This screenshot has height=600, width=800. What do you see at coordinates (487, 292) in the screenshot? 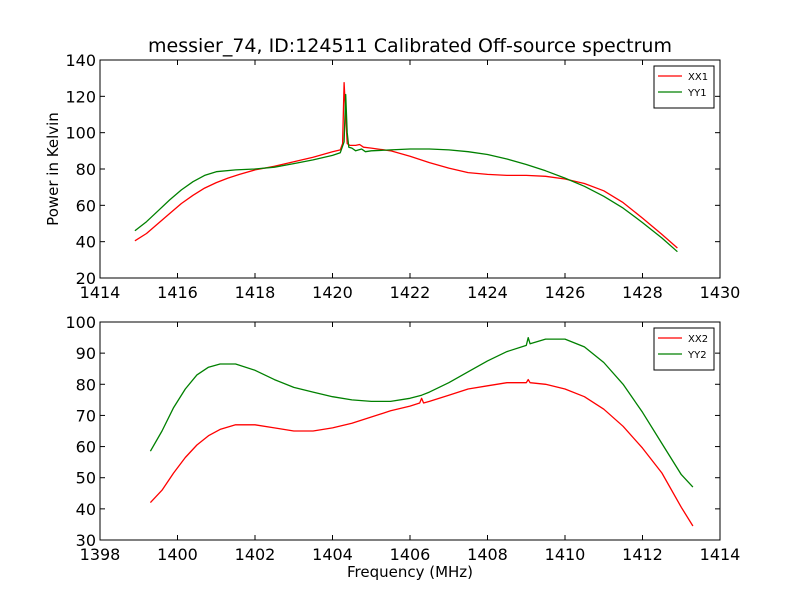
I see `x-tick-label: 1424` at bounding box center [487, 292].